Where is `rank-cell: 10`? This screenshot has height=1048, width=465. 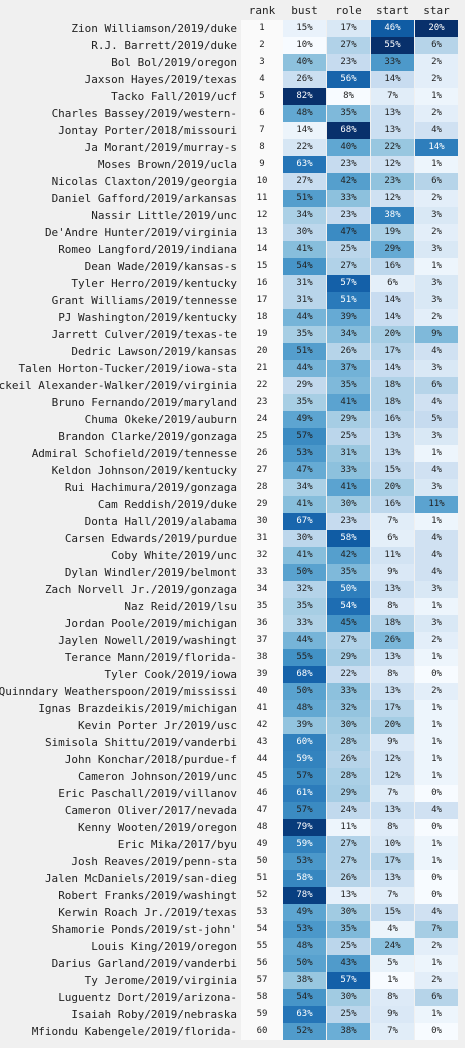
rank-cell: 10 is located at coordinates (262, 181).